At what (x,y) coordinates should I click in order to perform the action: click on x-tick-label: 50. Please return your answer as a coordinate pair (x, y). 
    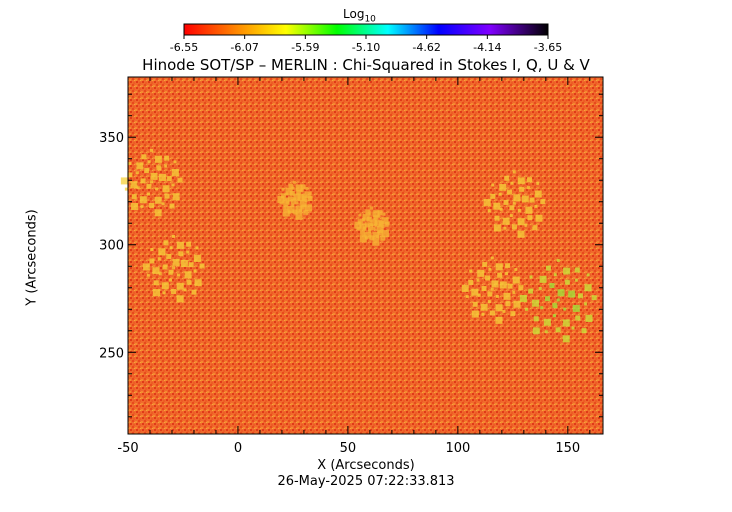
    Looking at the image, I should click on (348, 448).